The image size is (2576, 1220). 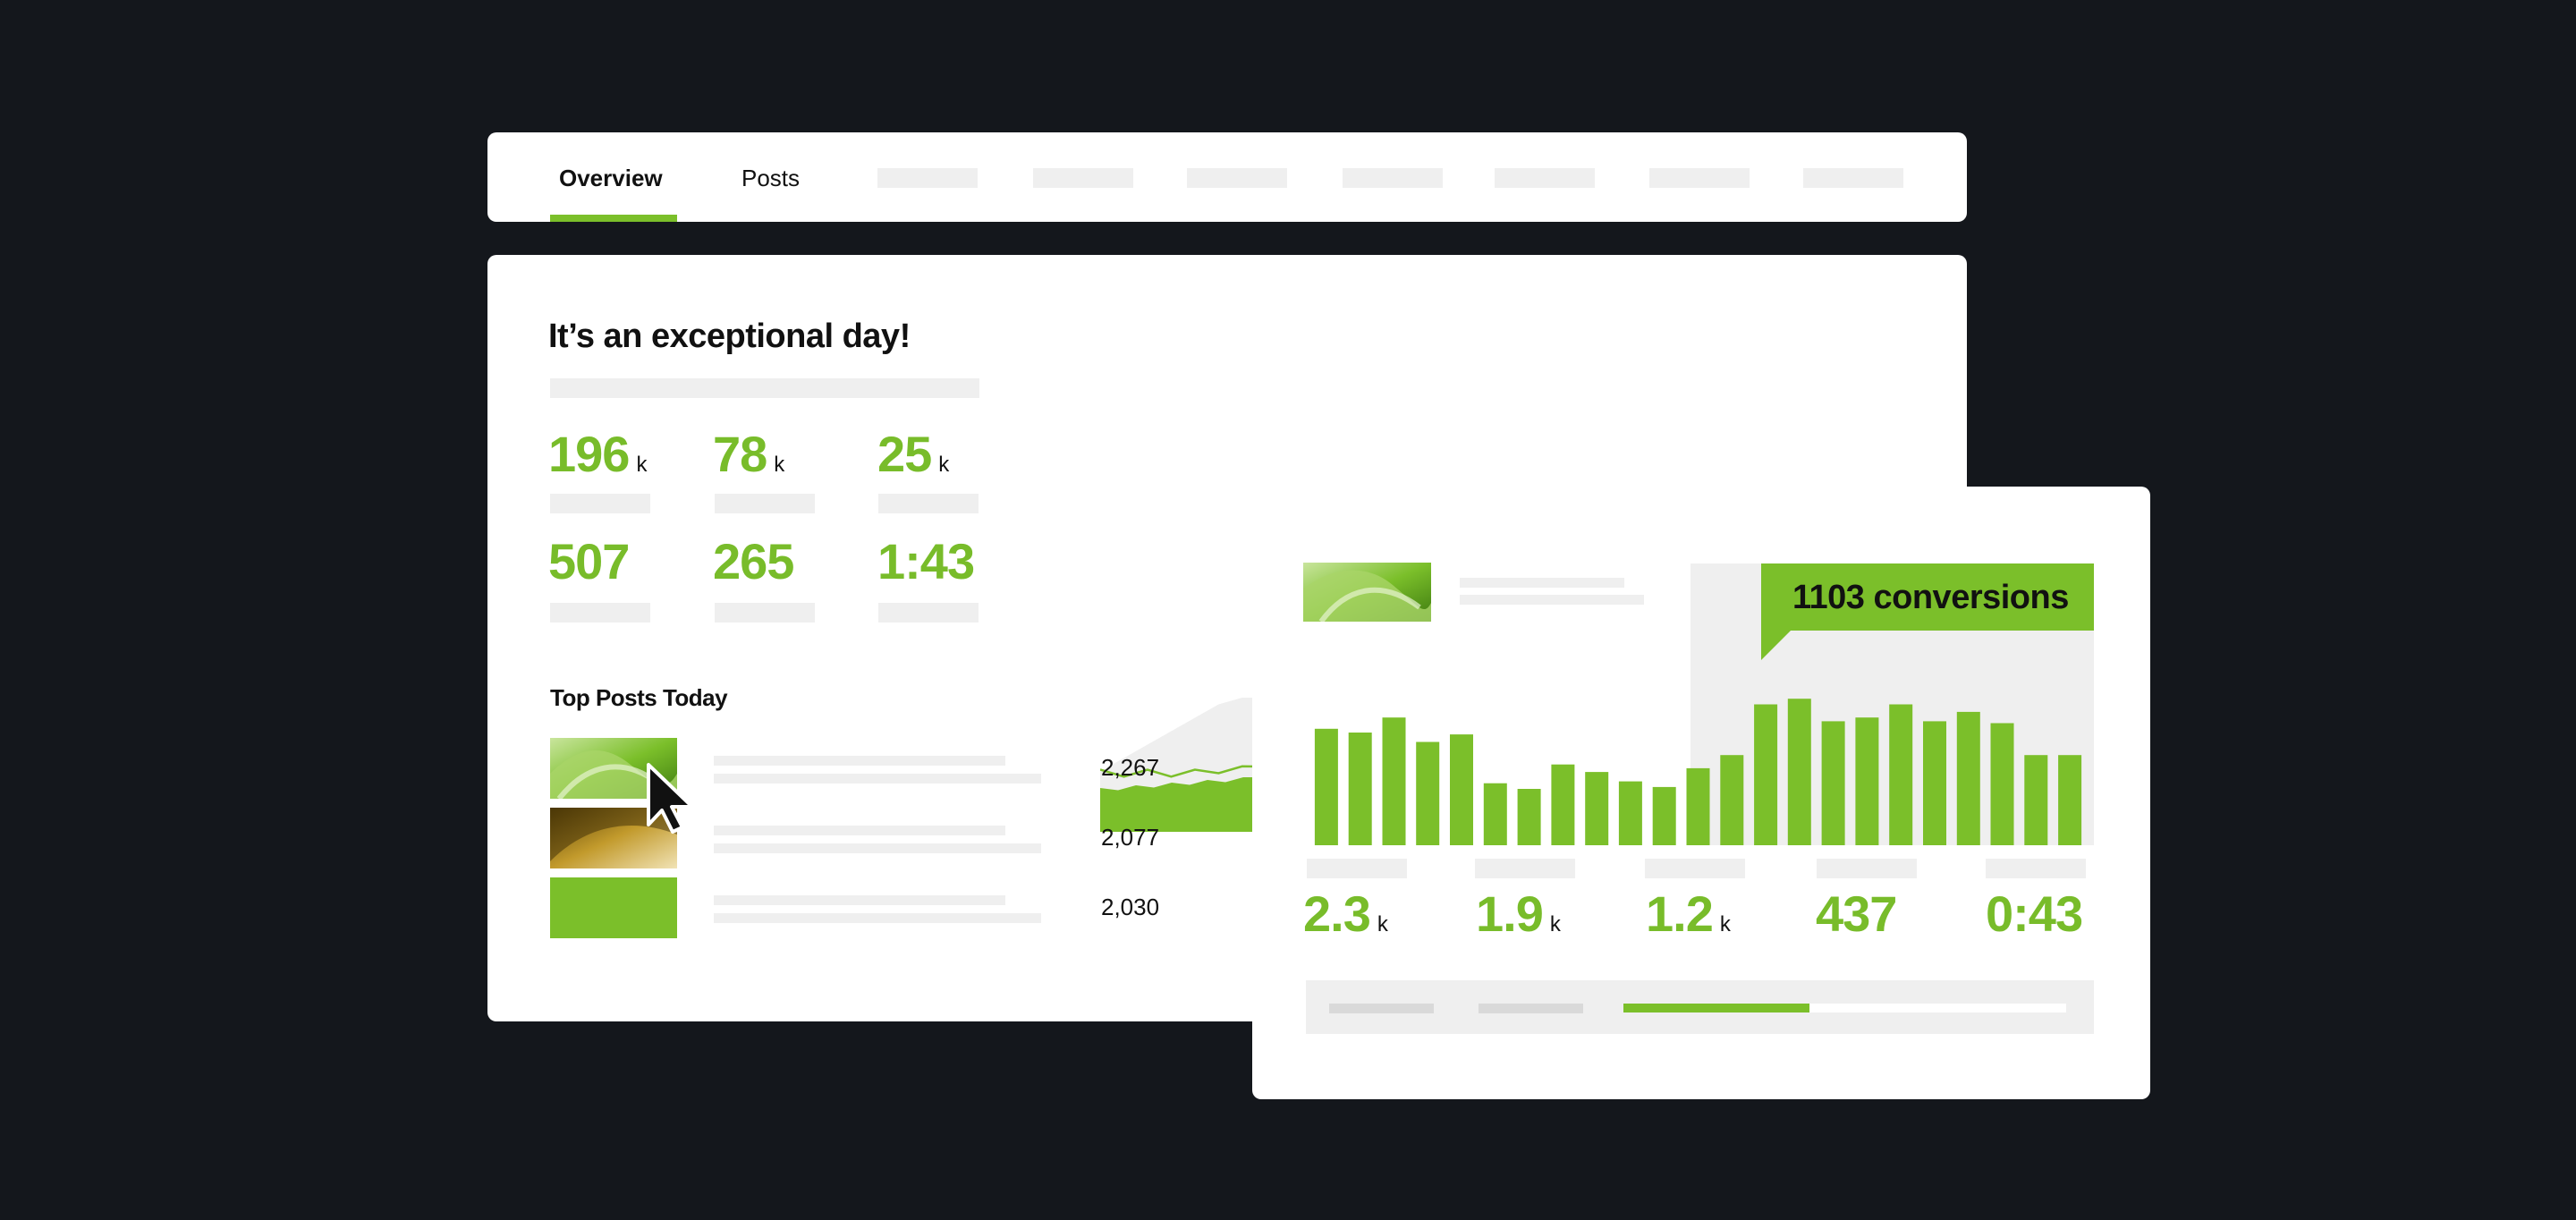 I want to click on stat-value: 265, so click(x=753, y=561).